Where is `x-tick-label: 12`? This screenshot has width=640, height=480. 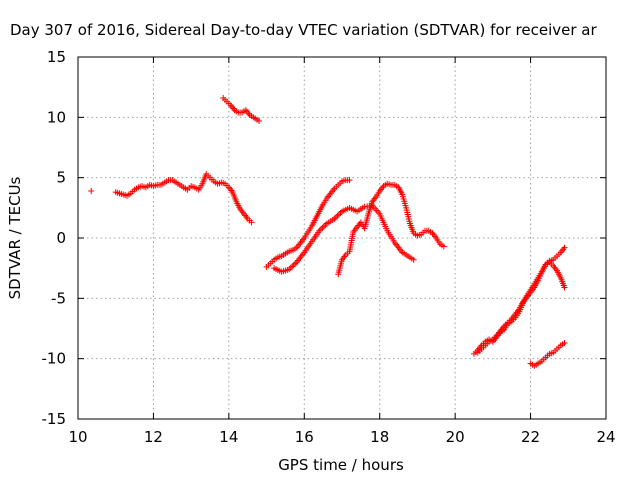
x-tick-label: 12 is located at coordinates (153, 437).